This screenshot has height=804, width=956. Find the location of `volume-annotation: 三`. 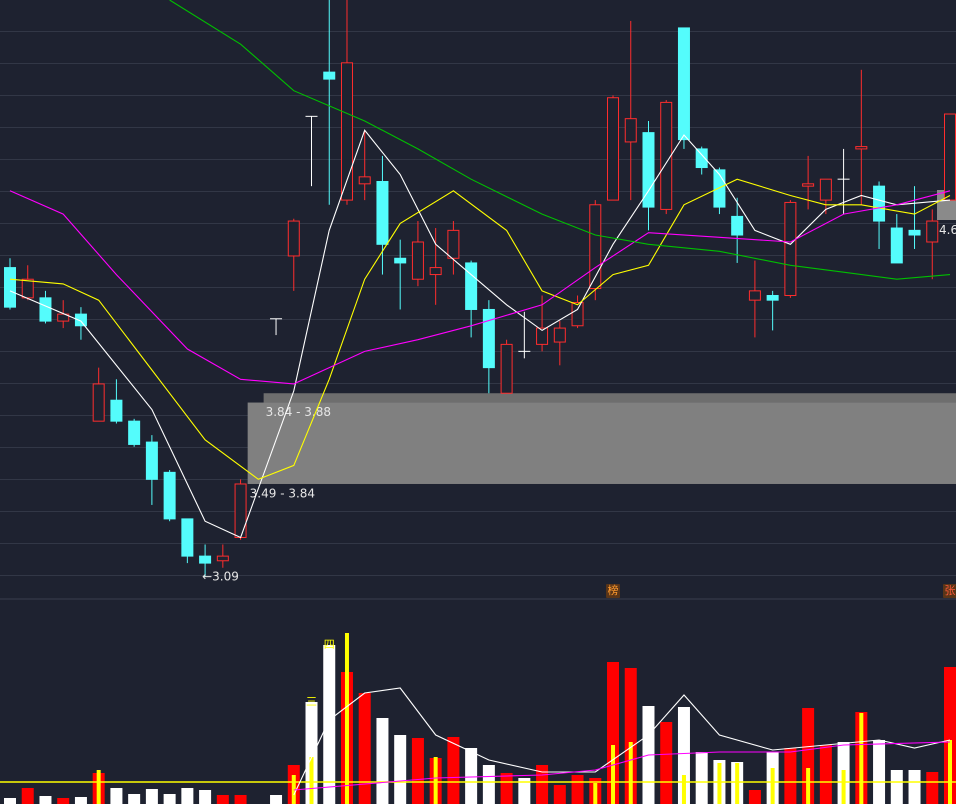

volume-annotation: 三 is located at coordinates (311, 701).